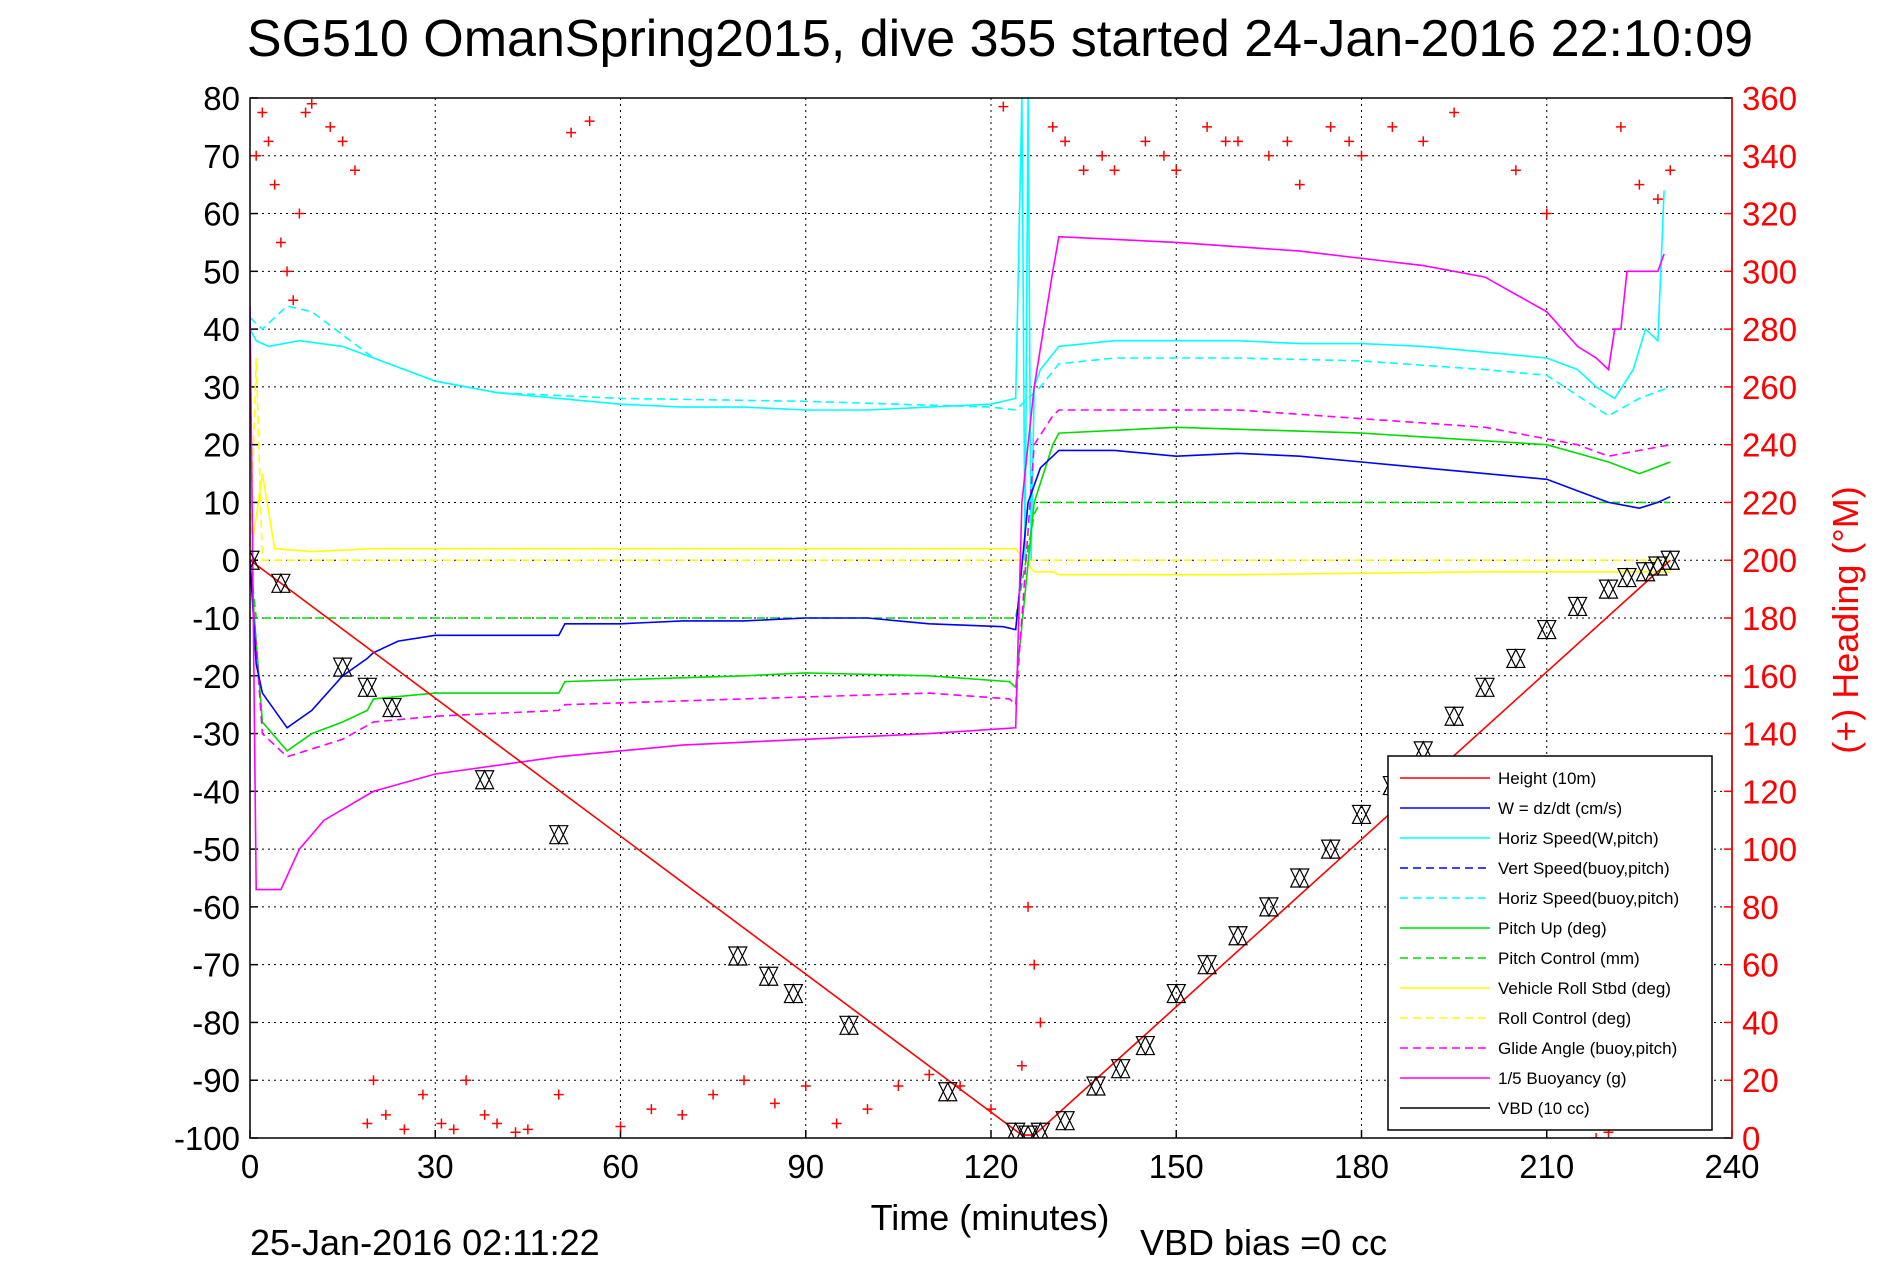 The width and height of the screenshot is (1891, 1262). I want to click on y2-tick-label: 40, so click(1760, 1022).